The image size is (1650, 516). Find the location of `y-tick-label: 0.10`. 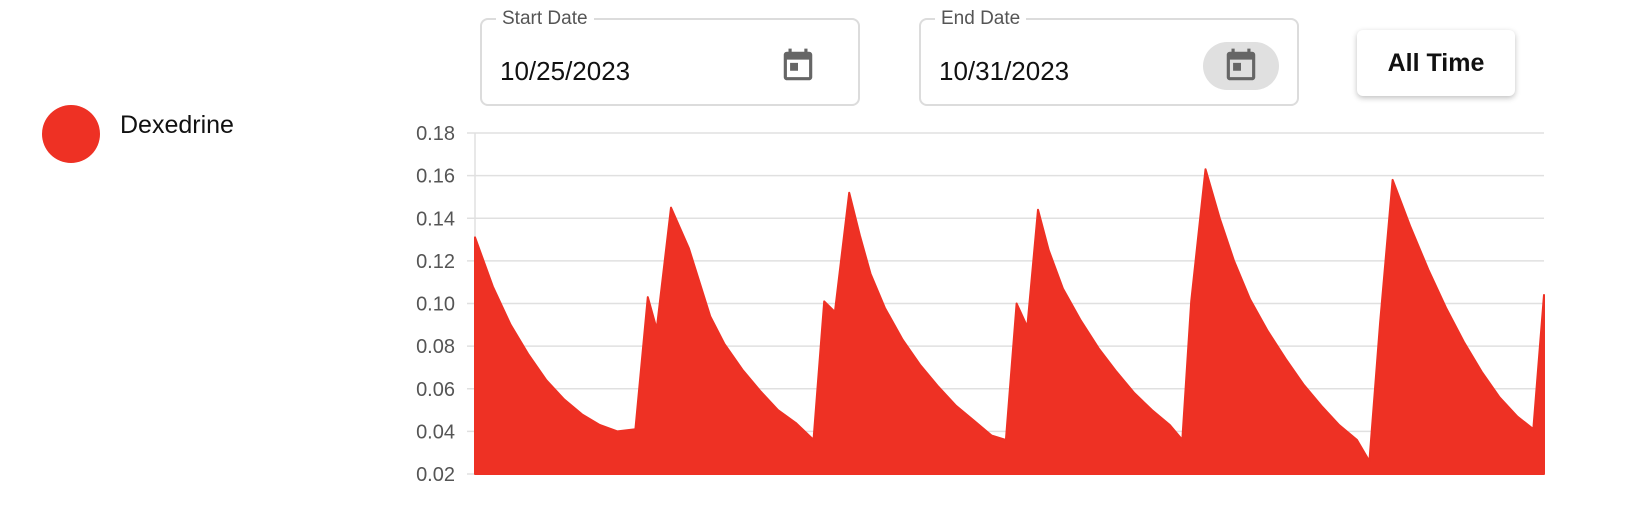

y-tick-label: 0.10 is located at coordinates (435, 305).